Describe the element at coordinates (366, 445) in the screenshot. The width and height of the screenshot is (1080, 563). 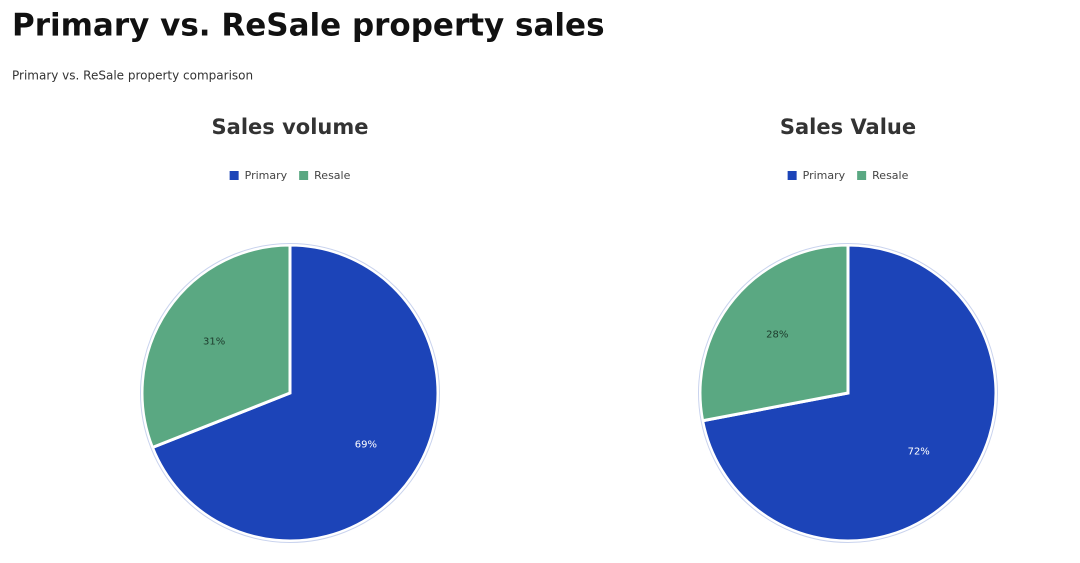
I see `slice-label: 69%` at that location.